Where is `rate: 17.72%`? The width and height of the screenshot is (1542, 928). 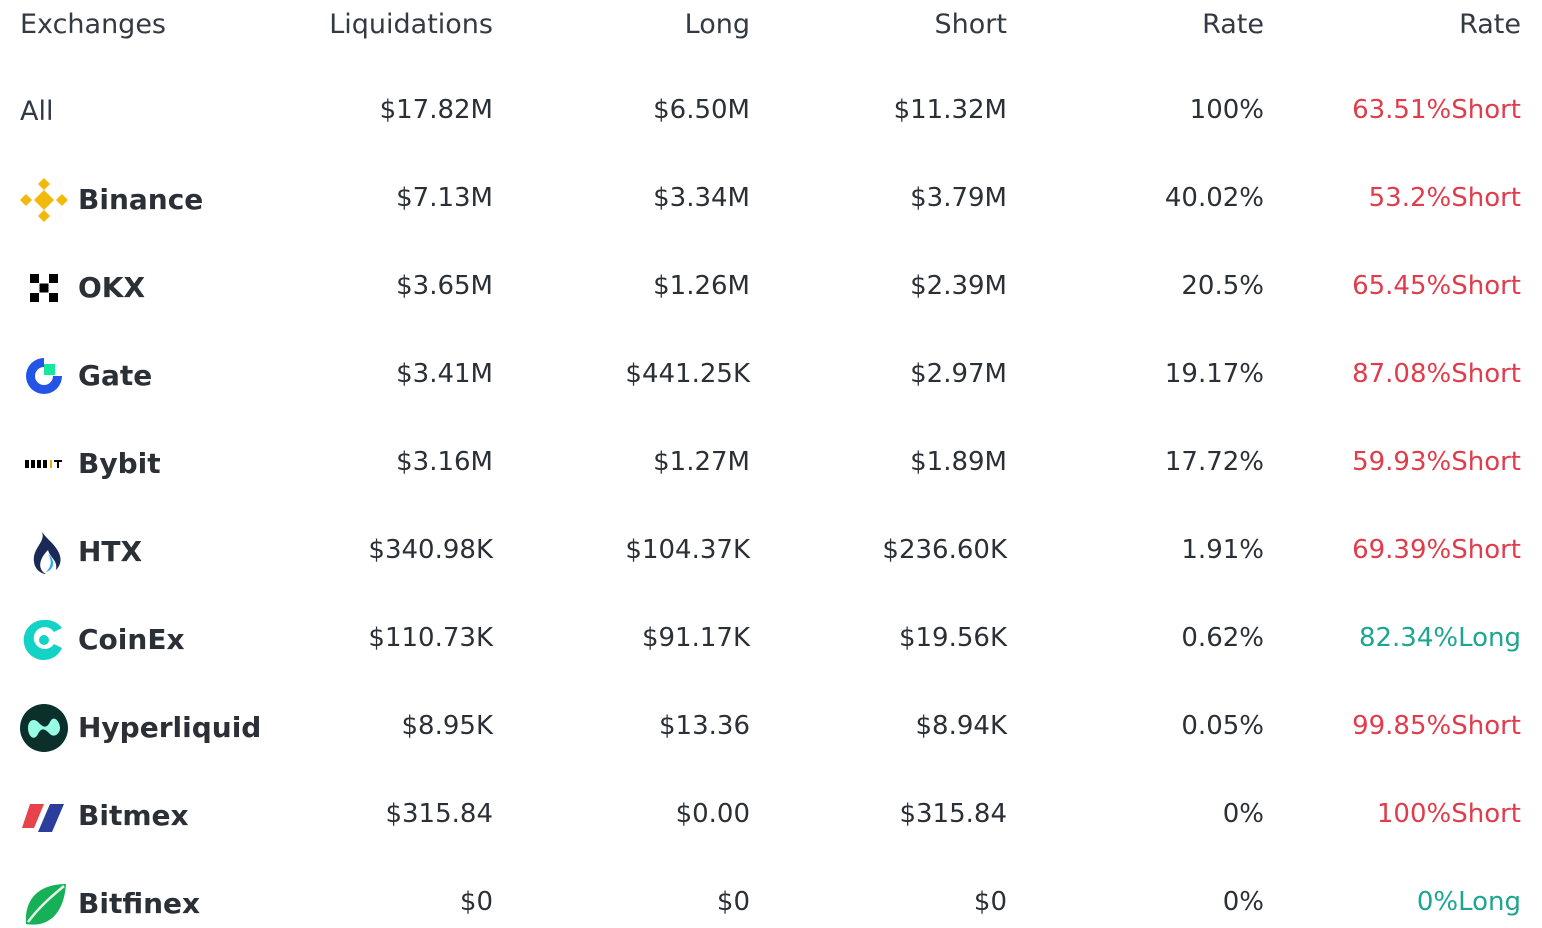
rate: 17.72% is located at coordinates (1214, 462).